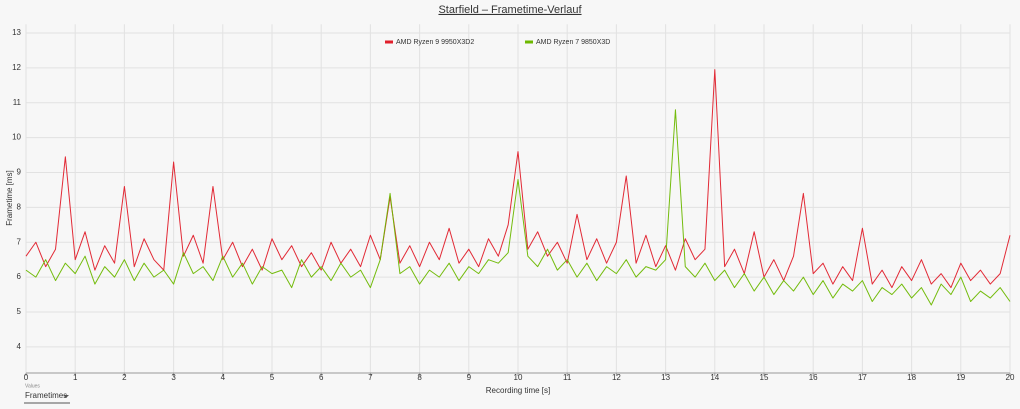 The width and height of the screenshot is (1020, 409). I want to click on x-tick-label: 5, so click(272, 377).